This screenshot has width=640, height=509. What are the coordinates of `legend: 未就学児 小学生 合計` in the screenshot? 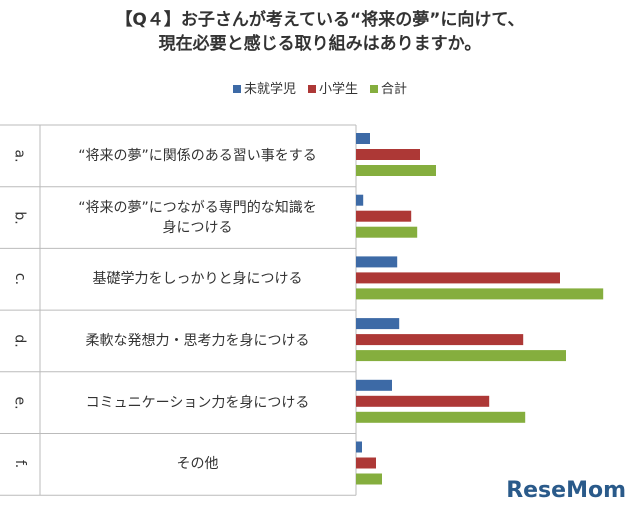 It's located at (320, 87).